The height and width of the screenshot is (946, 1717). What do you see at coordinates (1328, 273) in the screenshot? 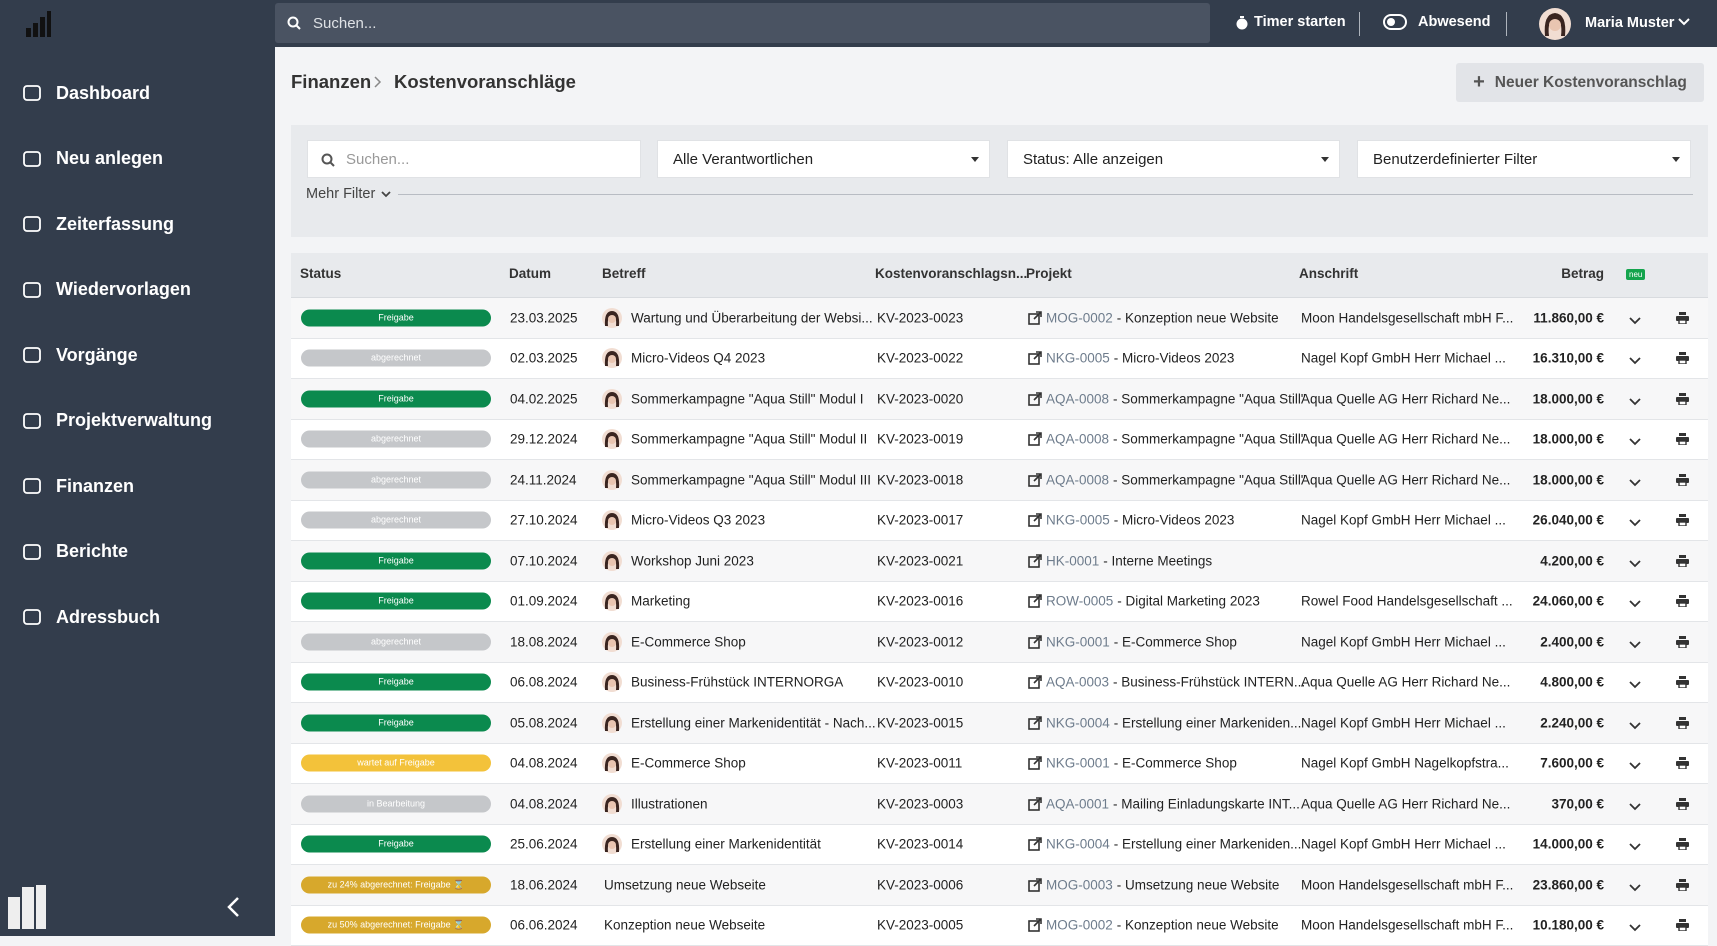
I see `column-header: Anschrift` at bounding box center [1328, 273].